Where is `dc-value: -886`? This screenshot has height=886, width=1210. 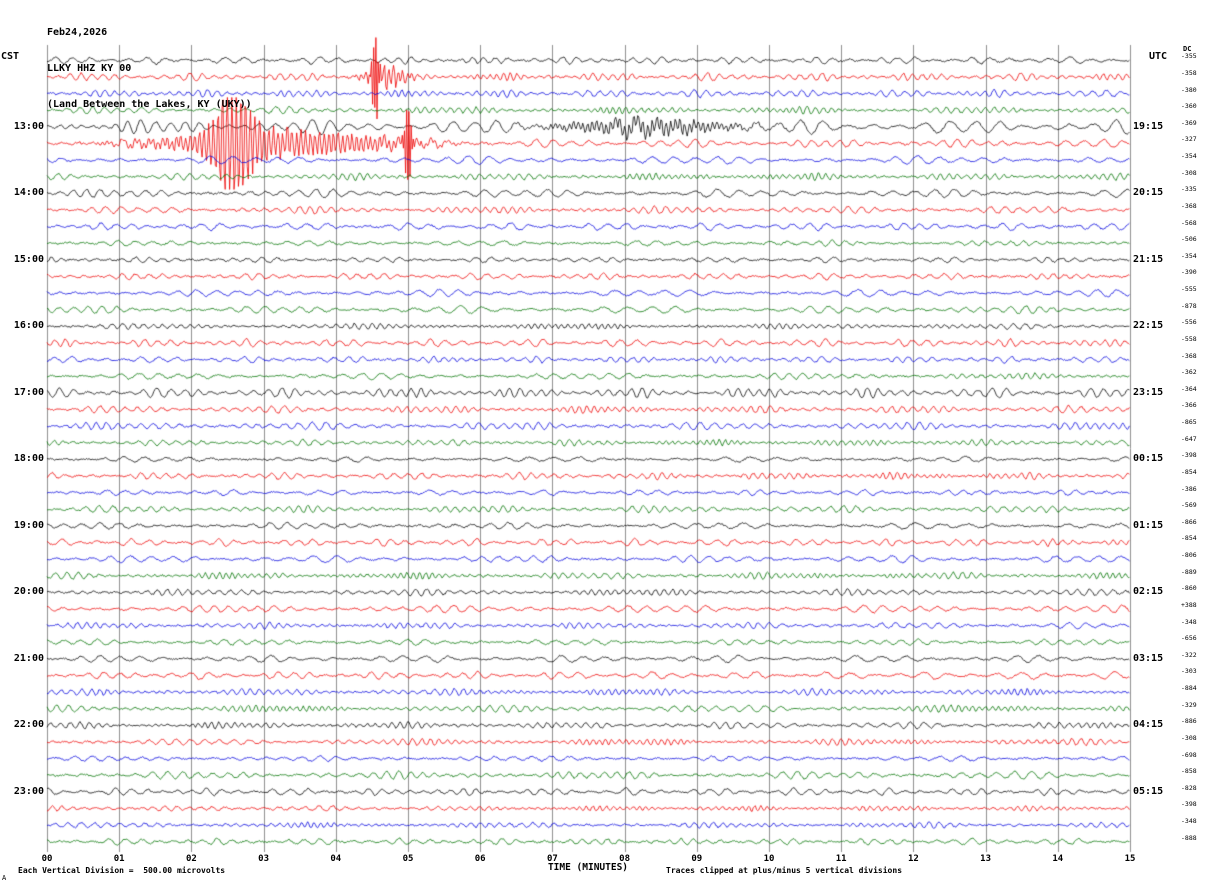 dc-value: -886 is located at coordinates (1189, 721).